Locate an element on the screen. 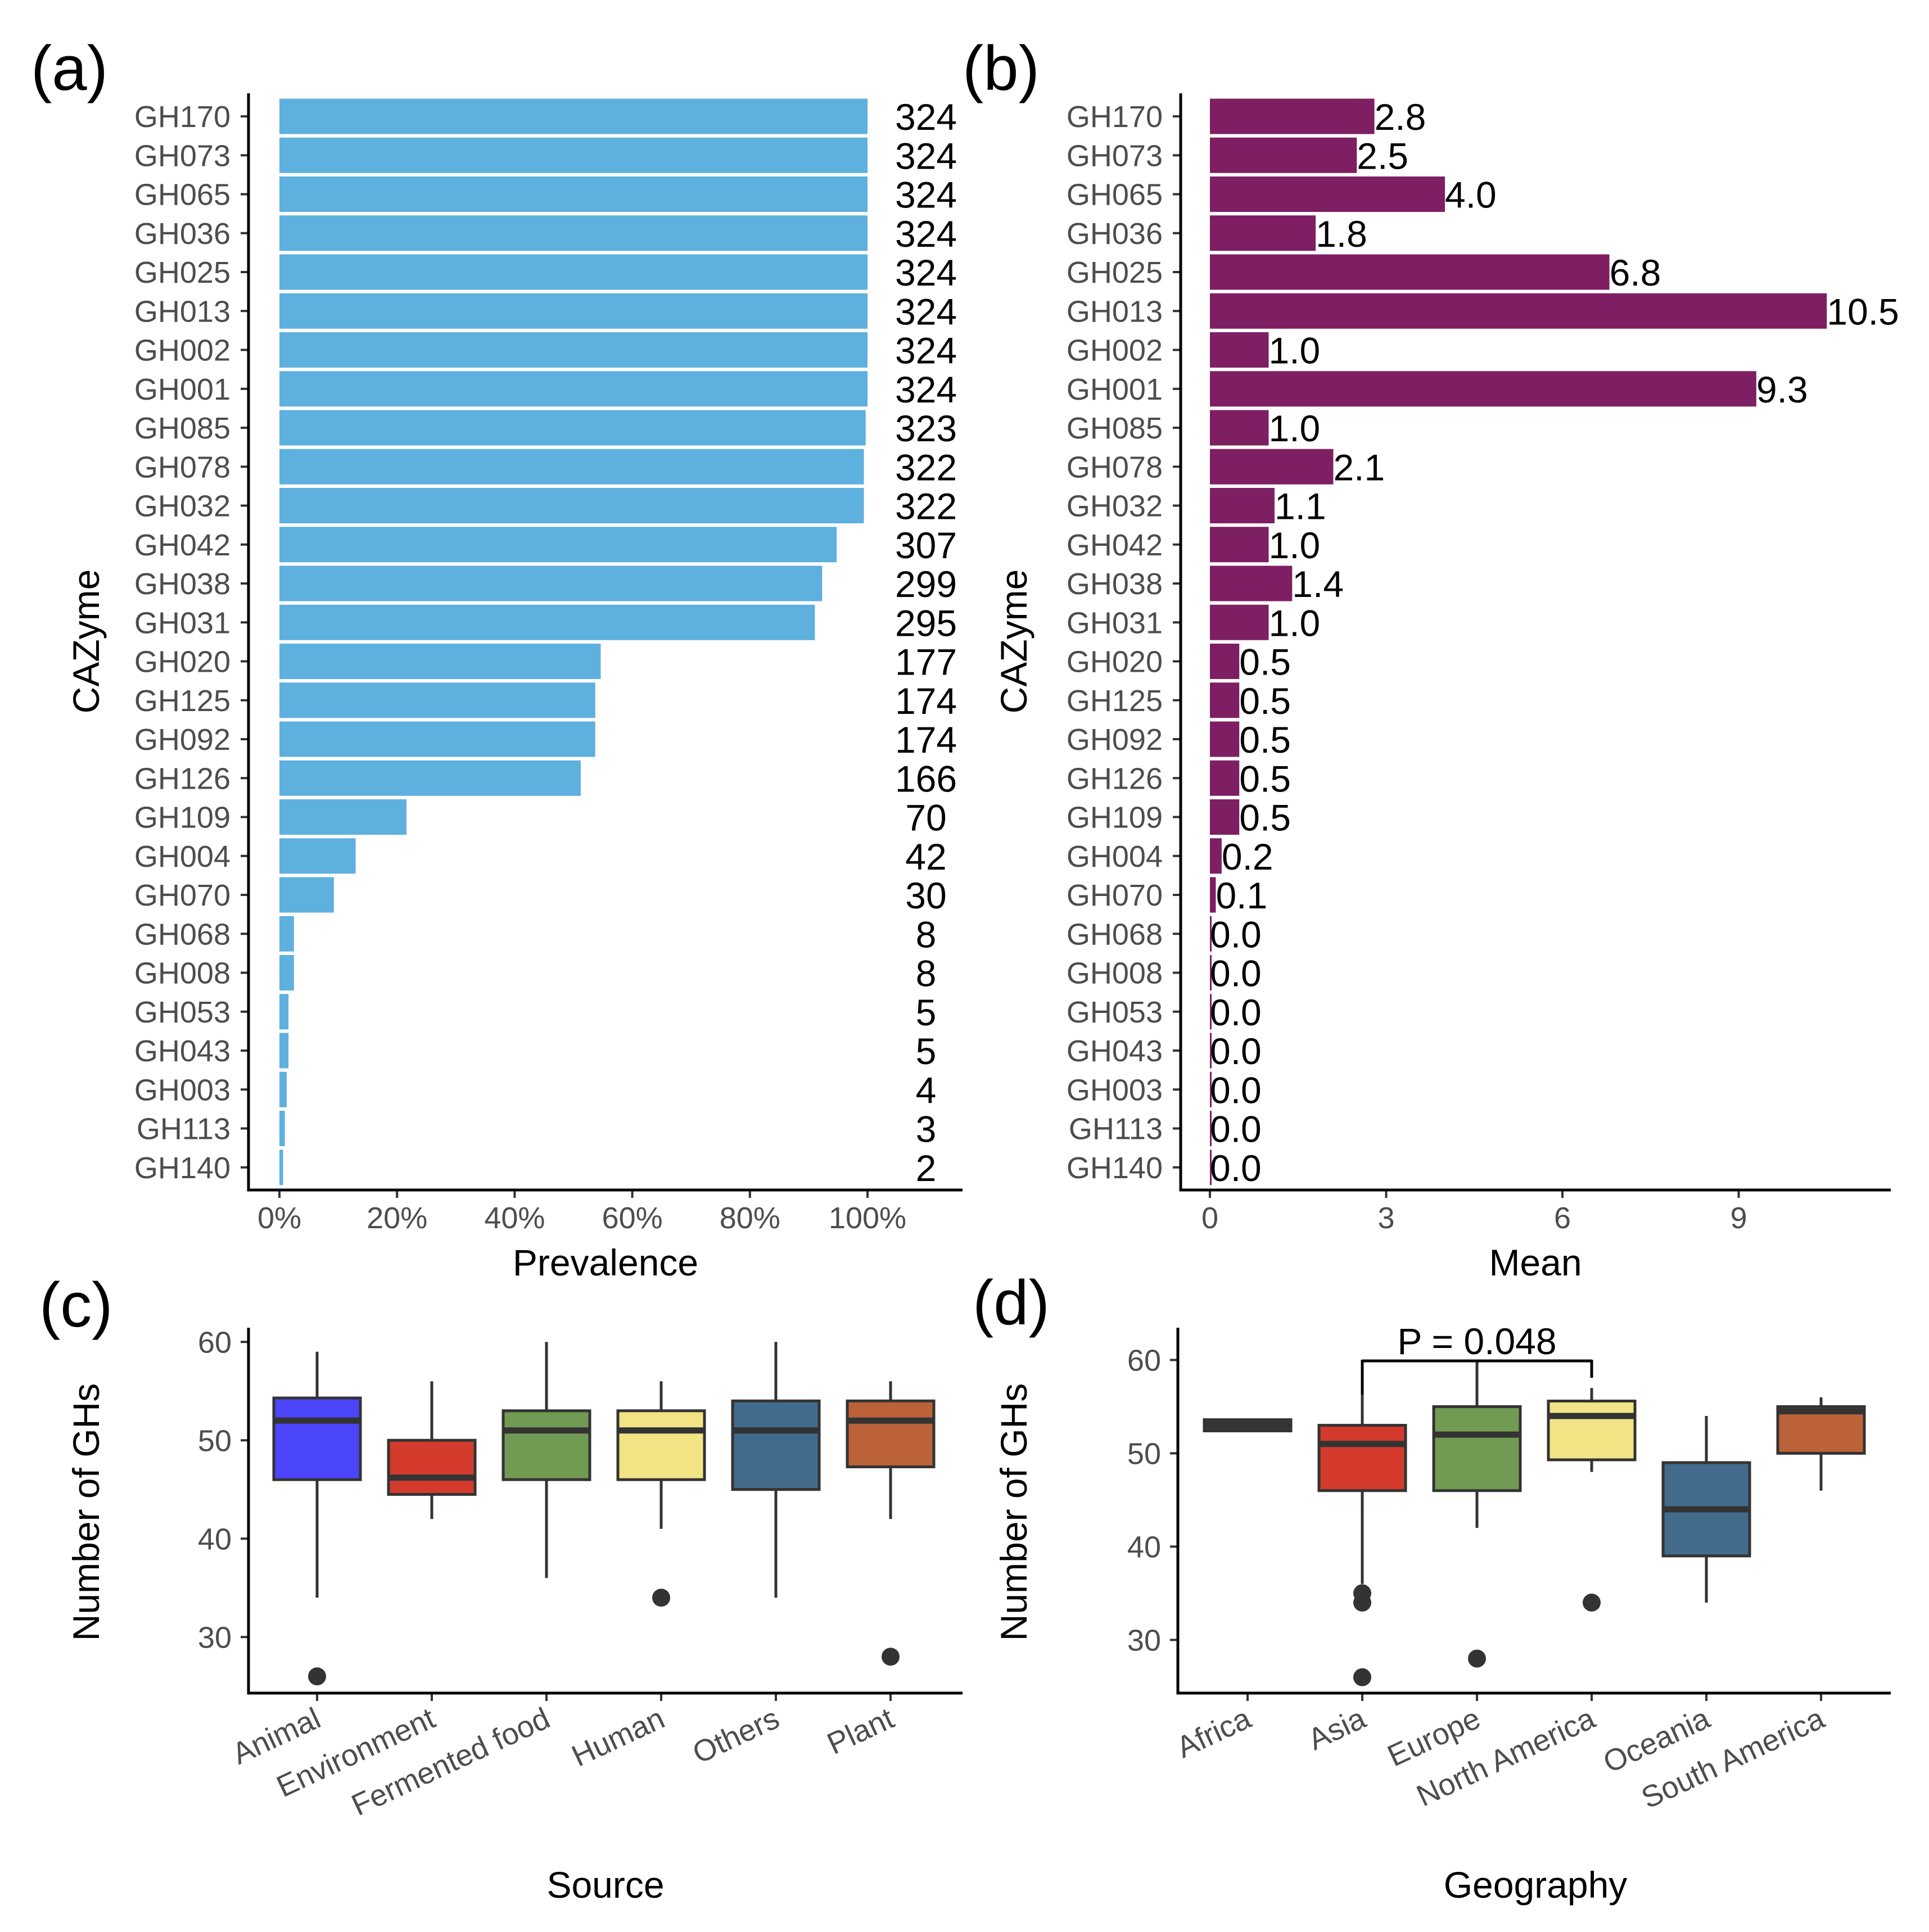 Image resolution: width=1929 pixels, height=1932 pixels. source-y-axis-title: Number of GHs is located at coordinates (86, 1512).